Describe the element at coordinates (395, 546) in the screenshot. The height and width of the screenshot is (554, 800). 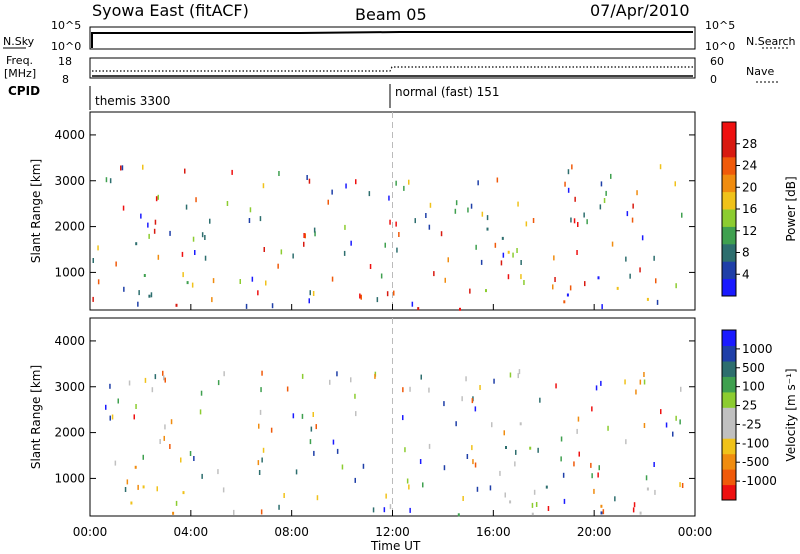
I see `x-axis-label: Time UT` at that location.